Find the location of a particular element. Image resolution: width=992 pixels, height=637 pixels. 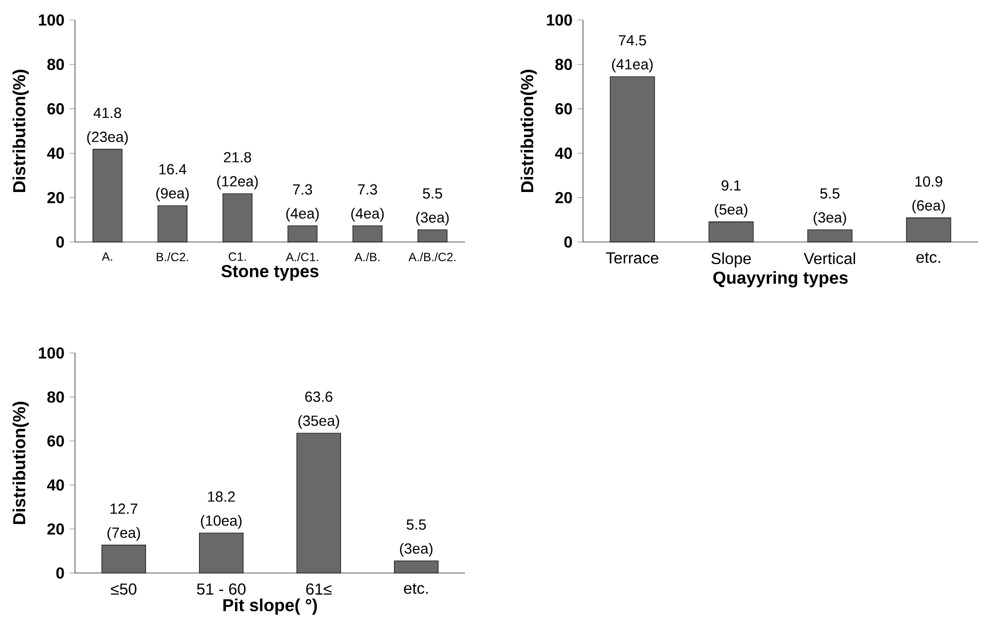

x-tick-label: ≤50 is located at coordinates (123, 589).